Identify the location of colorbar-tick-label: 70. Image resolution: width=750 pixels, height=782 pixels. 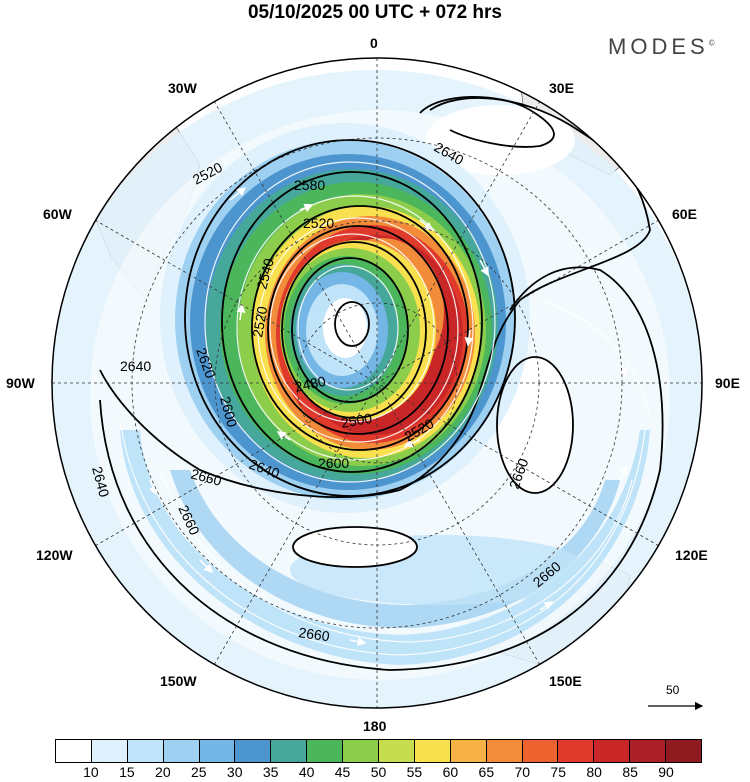
(522, 772).